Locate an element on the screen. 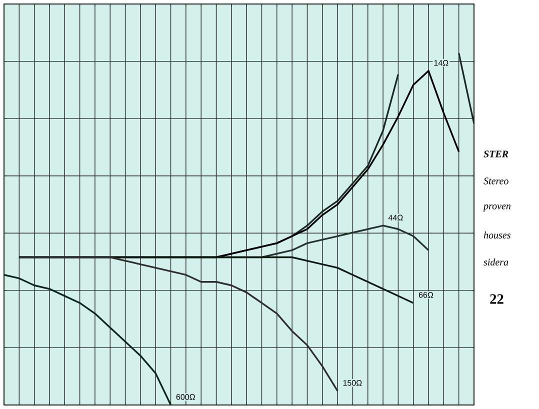 The height and width of the screenshot is (409, 539). text: houses is located at coordinates (497, 235).